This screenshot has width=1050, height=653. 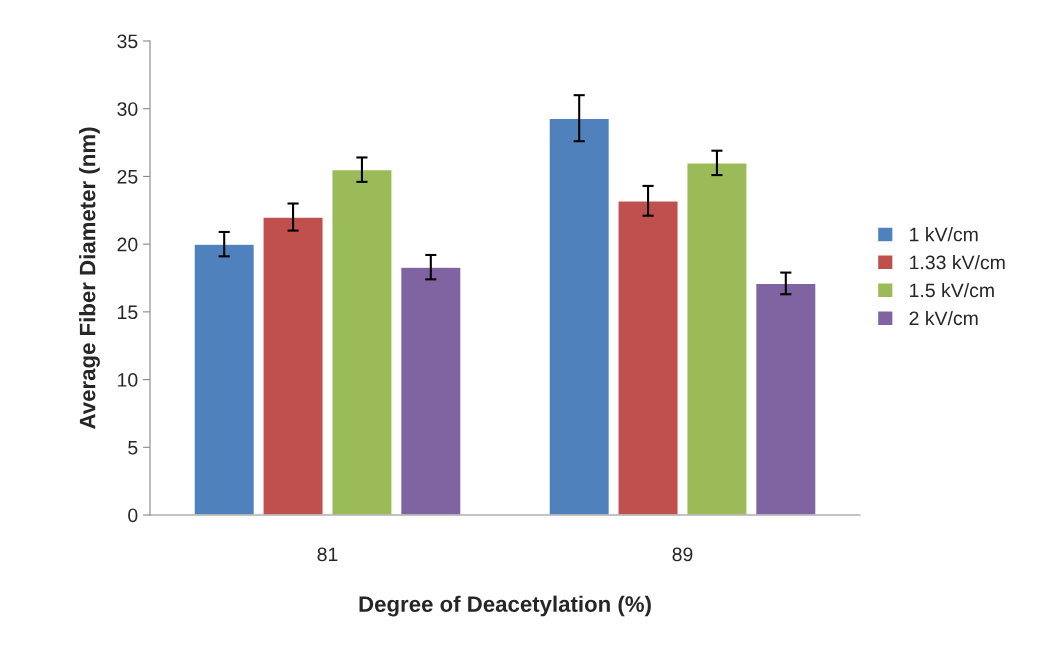 I want to click on y-axis-title: Average Fiber Diameter (nm), so click(x=89, y=278).